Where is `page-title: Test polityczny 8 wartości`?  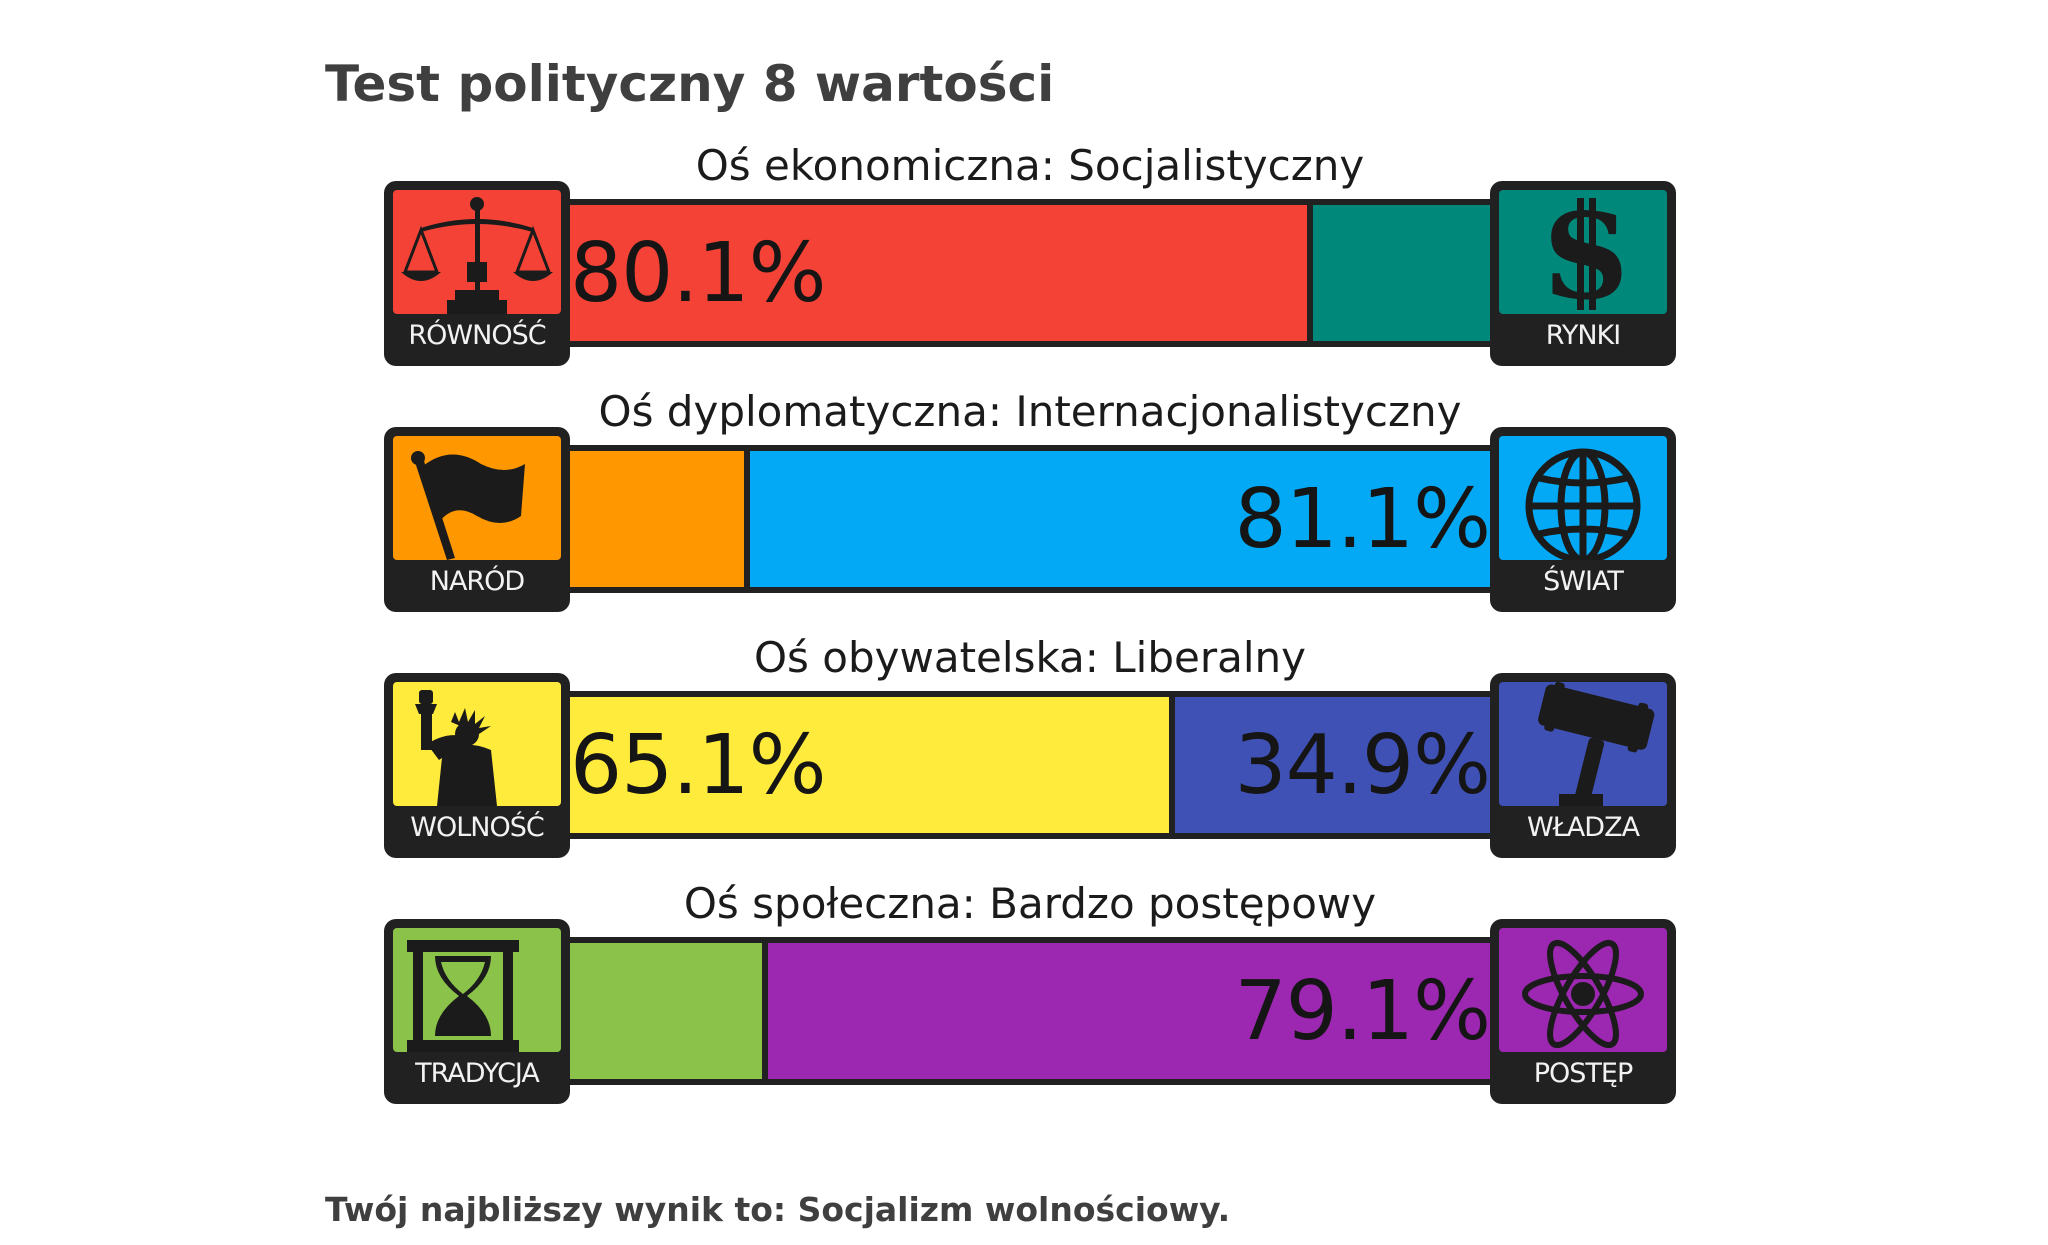 page-title: Test polityczny 8 wartości is located at coordinates (690, 84).